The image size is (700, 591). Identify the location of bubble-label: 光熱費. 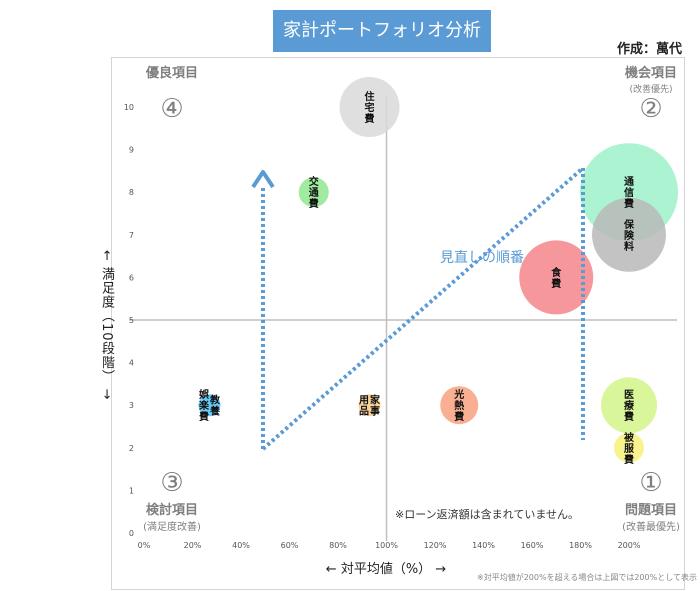
(458, 405).